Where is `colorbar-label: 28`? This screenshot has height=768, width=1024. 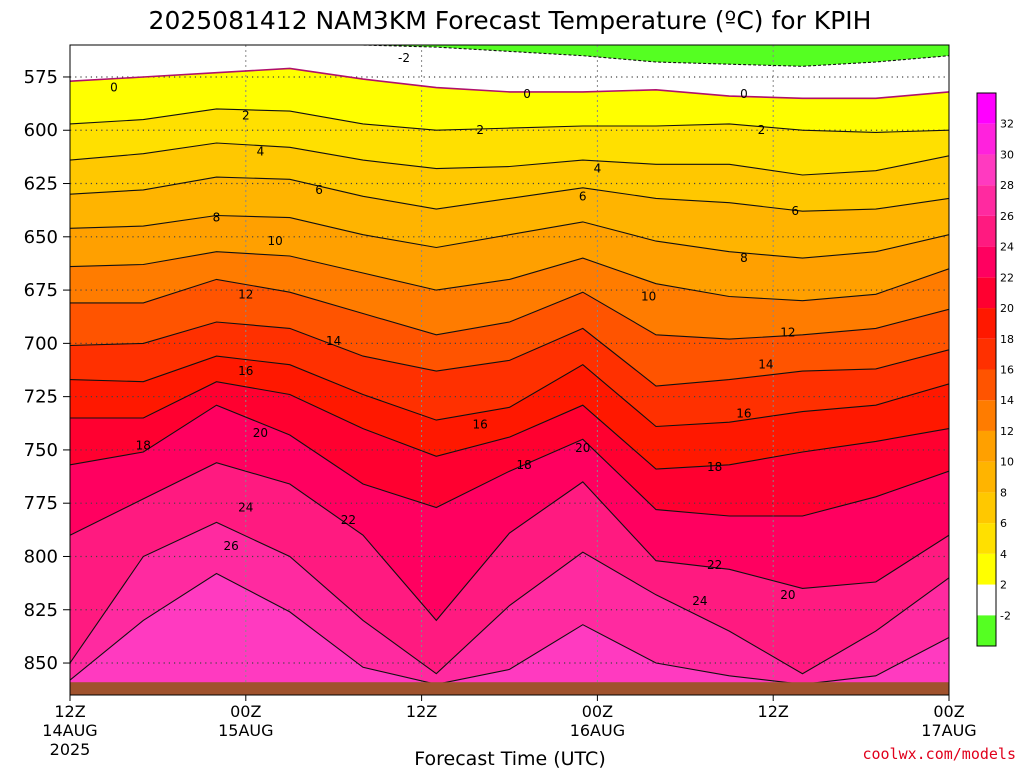 colorbar-label: 28 is located at coordinates (1007, 185).